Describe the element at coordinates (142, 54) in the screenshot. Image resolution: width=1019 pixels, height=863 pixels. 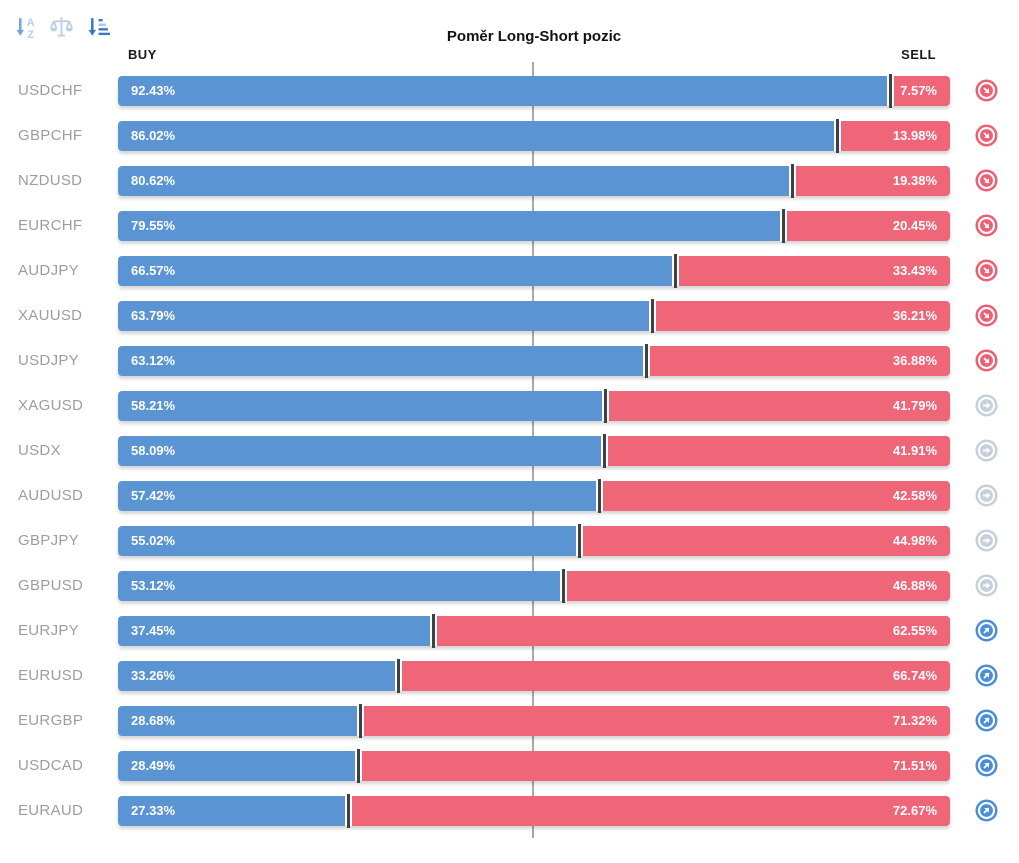
I see `buy-column-header: BUY` at that location.